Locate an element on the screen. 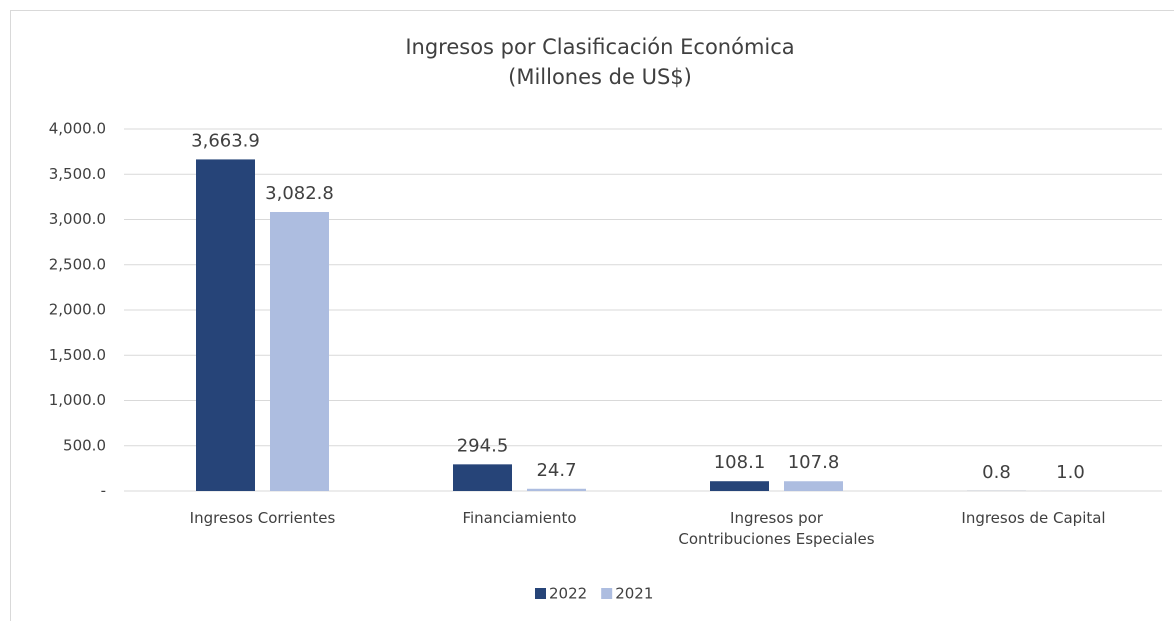 Image resolution: width=1174 pixels, height=621 pixels. y-tick-label: - is located at coordinates (103, 491).